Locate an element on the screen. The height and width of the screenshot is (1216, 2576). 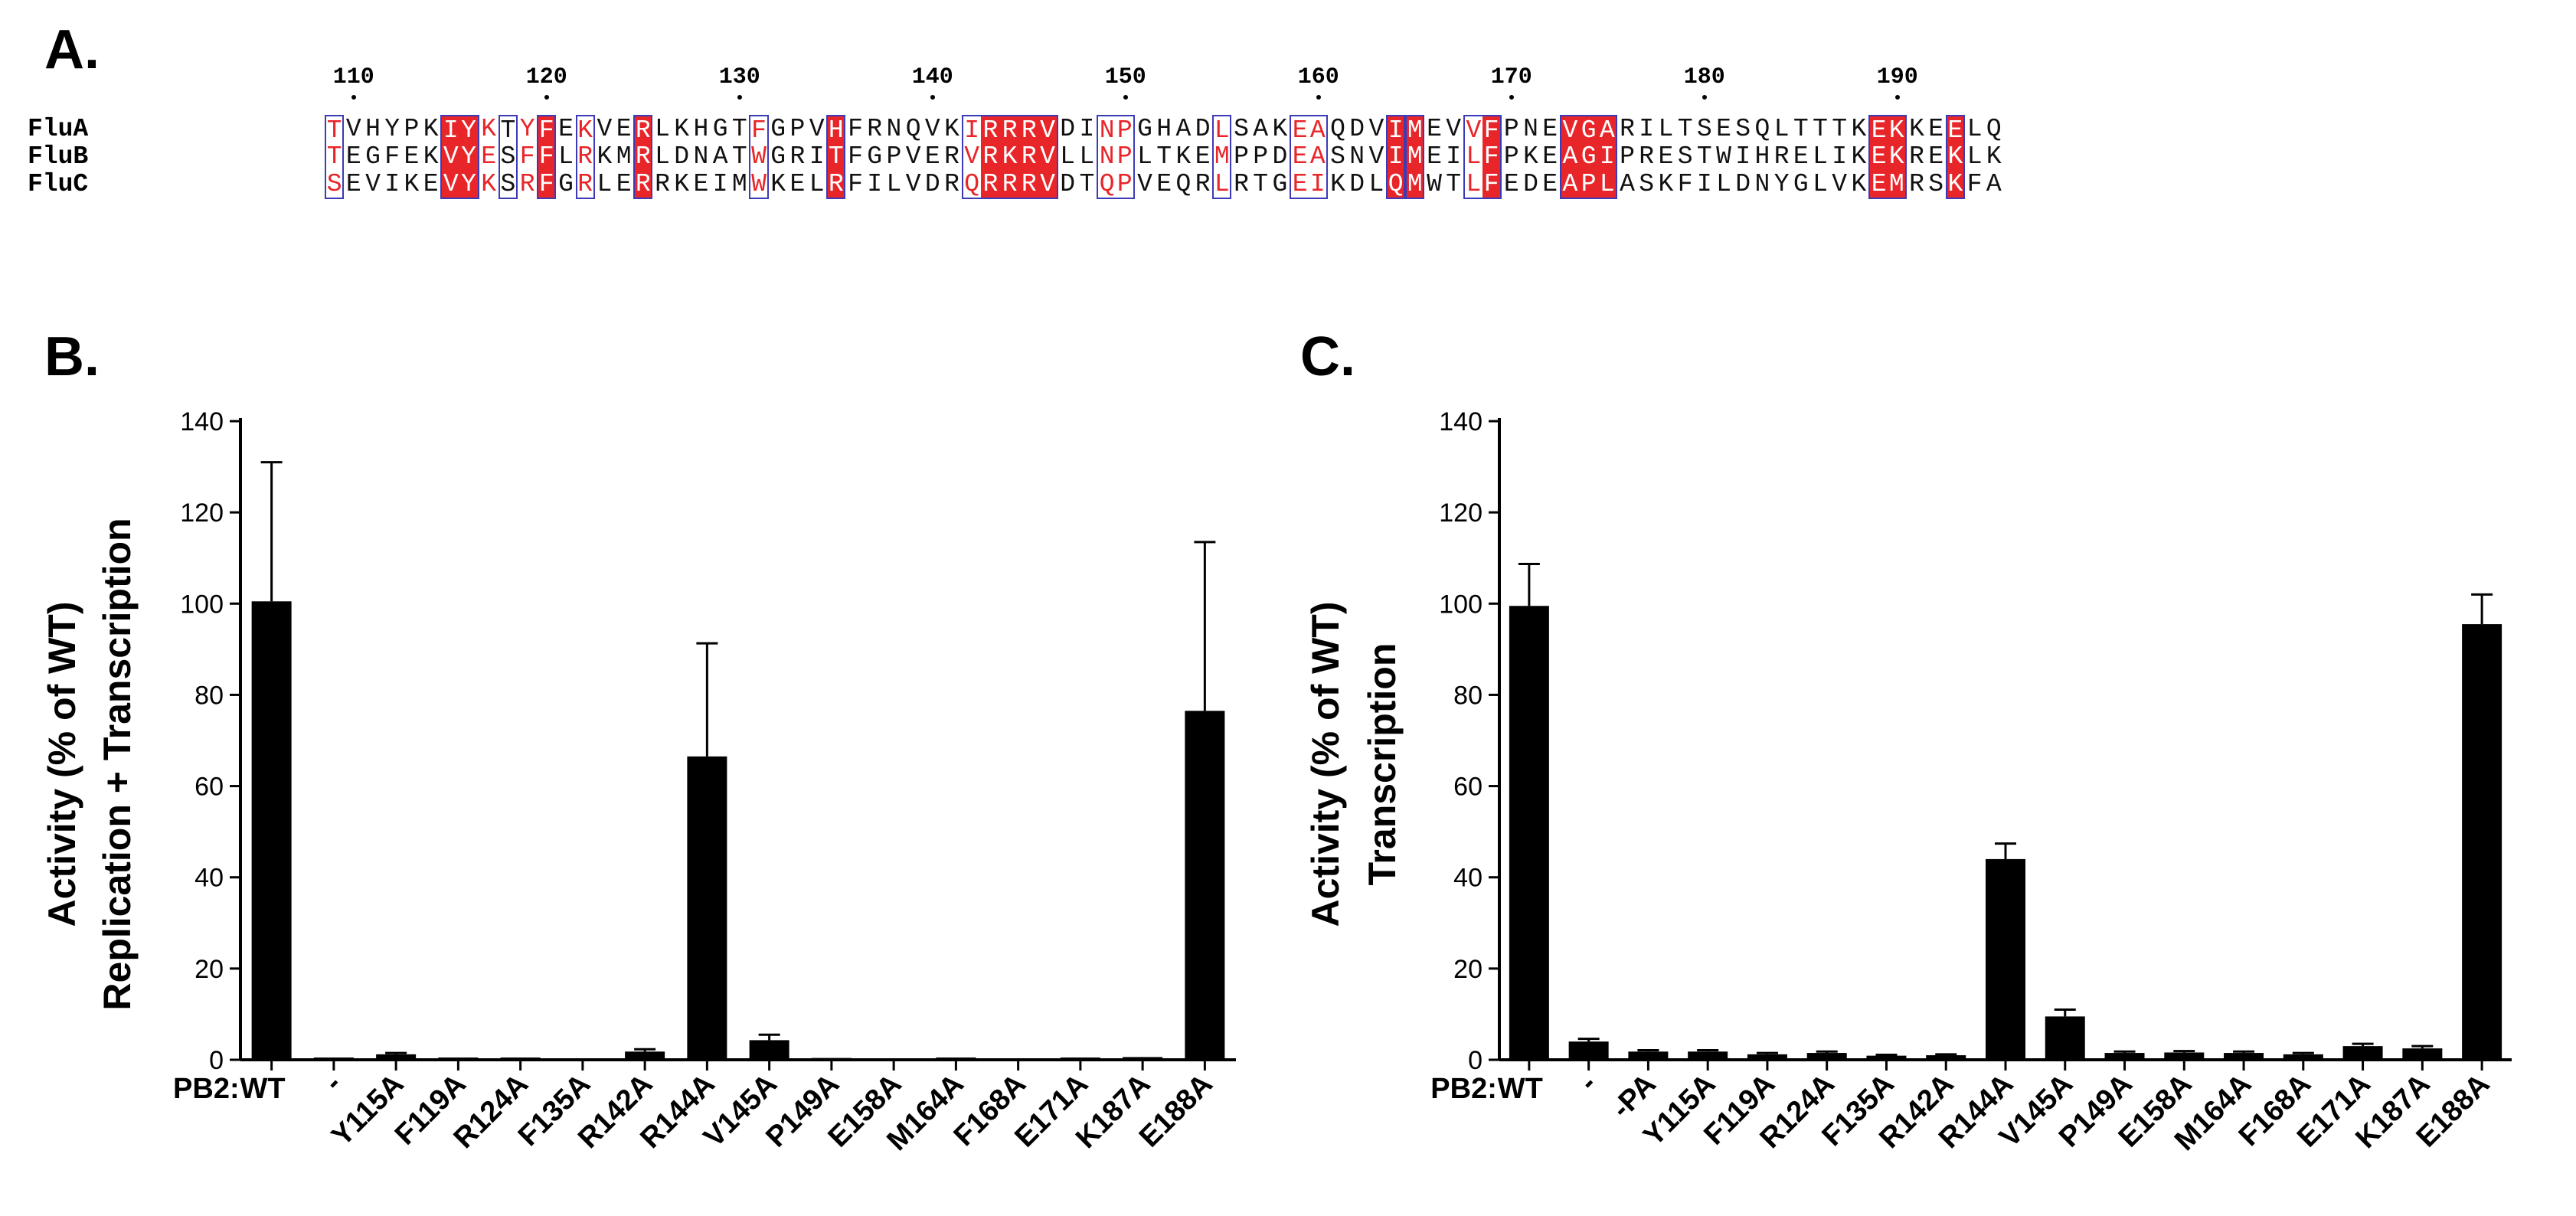
y-tick-label: 0 is located at coordinates (1475, 1060).